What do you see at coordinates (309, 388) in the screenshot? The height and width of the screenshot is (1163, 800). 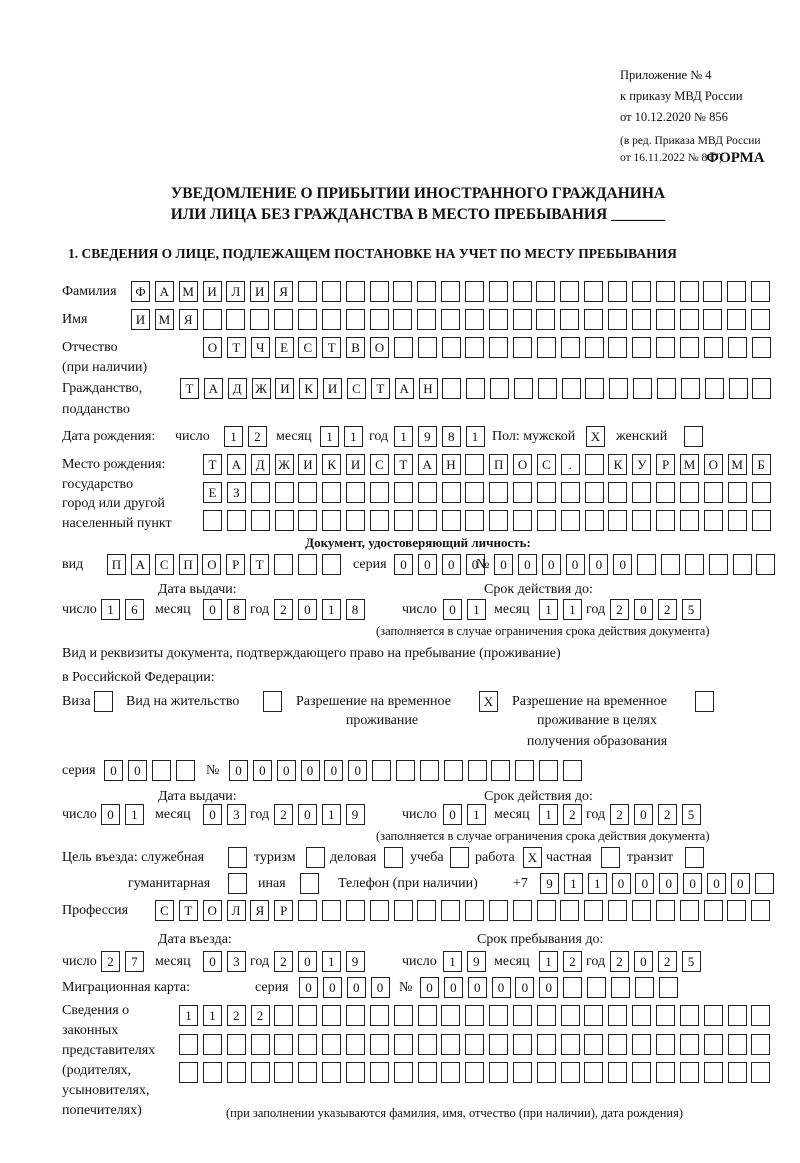 I see `char-box: К` at bounding box center [309, 388].